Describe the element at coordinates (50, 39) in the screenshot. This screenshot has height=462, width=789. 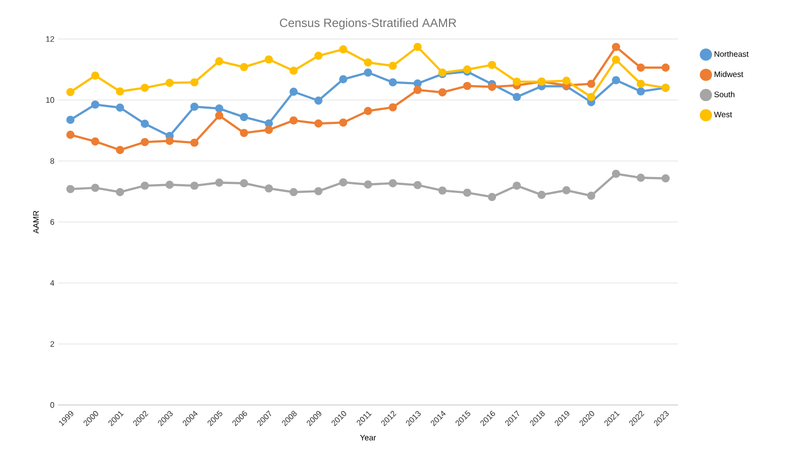
I see `y-tick-label: 12` at that location.